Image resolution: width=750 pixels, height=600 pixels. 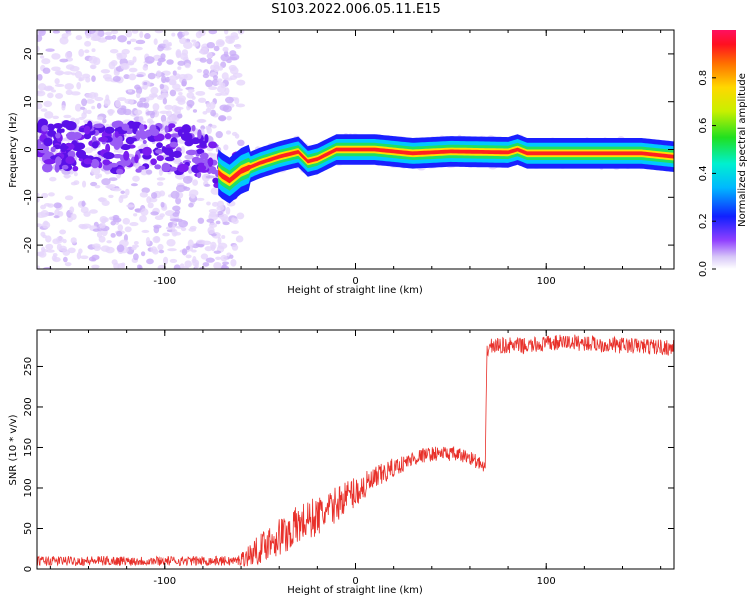 I want to click on spectrogram-ytick-label: 20, so click(x=28, y=54).